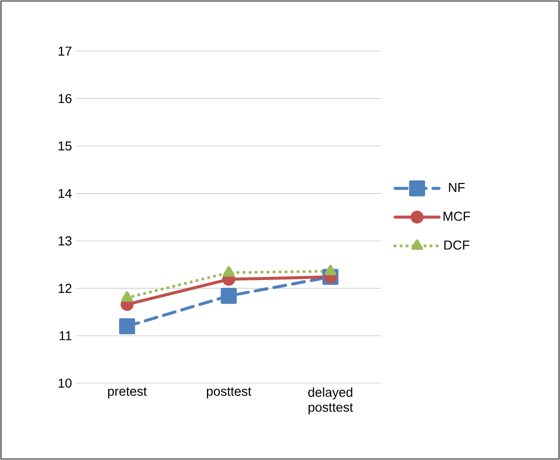  I want to click on x-tick-label: pretest, so click(127, 392).